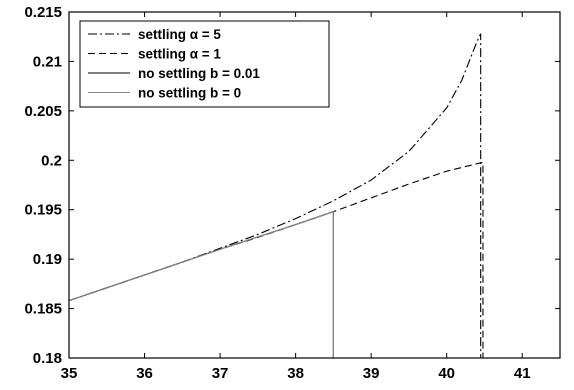 Image resolution: width=574 pixels, height=390 pixels. Describe the element at coordinates (199, 73) in the screenshot. I see `legend-label-3: no settling b = 0.01` at that location.